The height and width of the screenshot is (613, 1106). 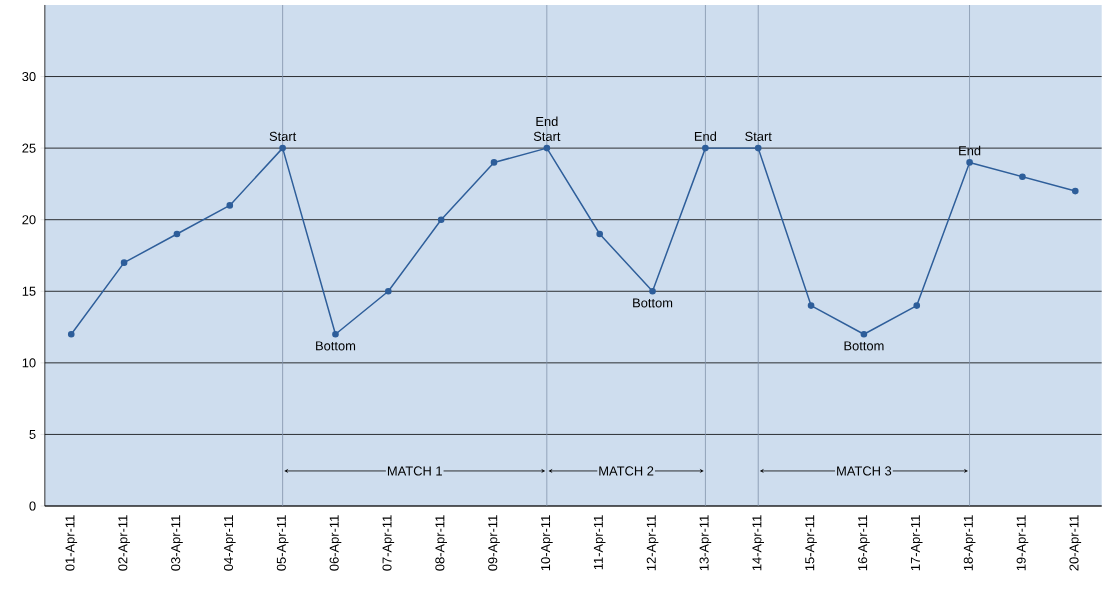 What do you see at coordinates (811, 543) in the screenshot?
I see `x-tick-label: 15-Apr-11` at bounding box center [811, 543].